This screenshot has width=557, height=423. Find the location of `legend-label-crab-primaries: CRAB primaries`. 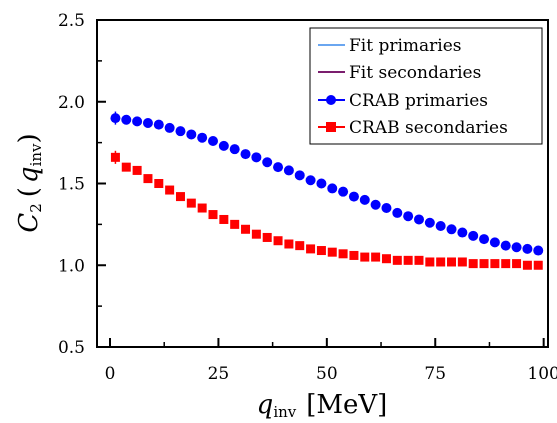

legend-label-crab-primaries: CRAB primaries is located at coordinates (418, 101).